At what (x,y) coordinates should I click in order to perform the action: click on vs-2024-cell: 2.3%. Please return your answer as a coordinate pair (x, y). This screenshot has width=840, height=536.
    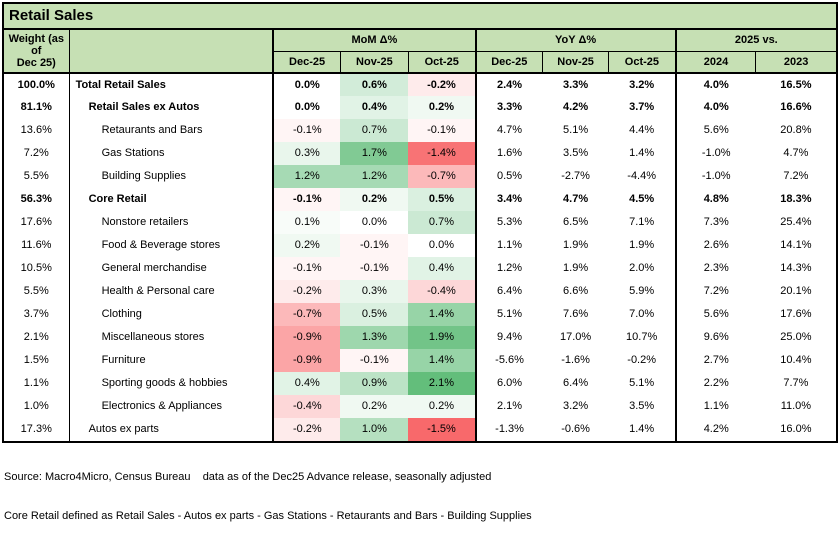
    Looking at the image, I should click on (716, 268).